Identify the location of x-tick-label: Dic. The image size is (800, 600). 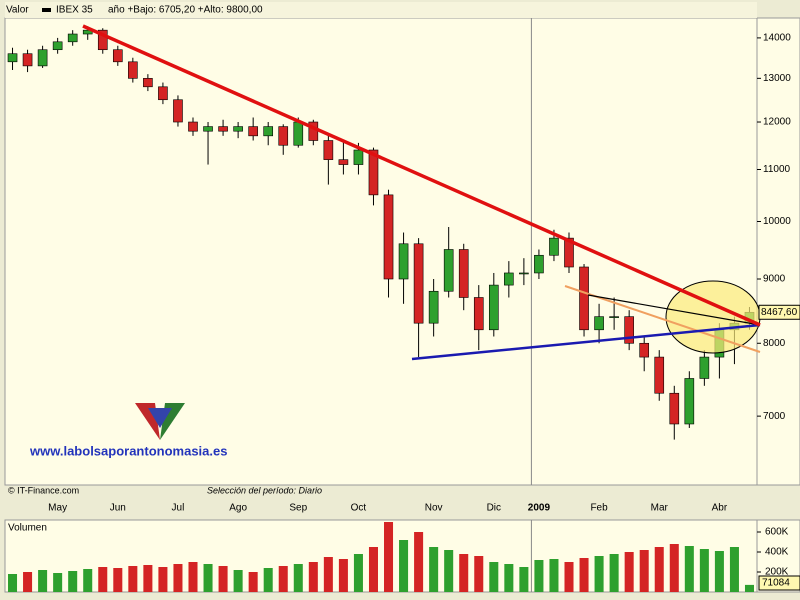
(494, 508).